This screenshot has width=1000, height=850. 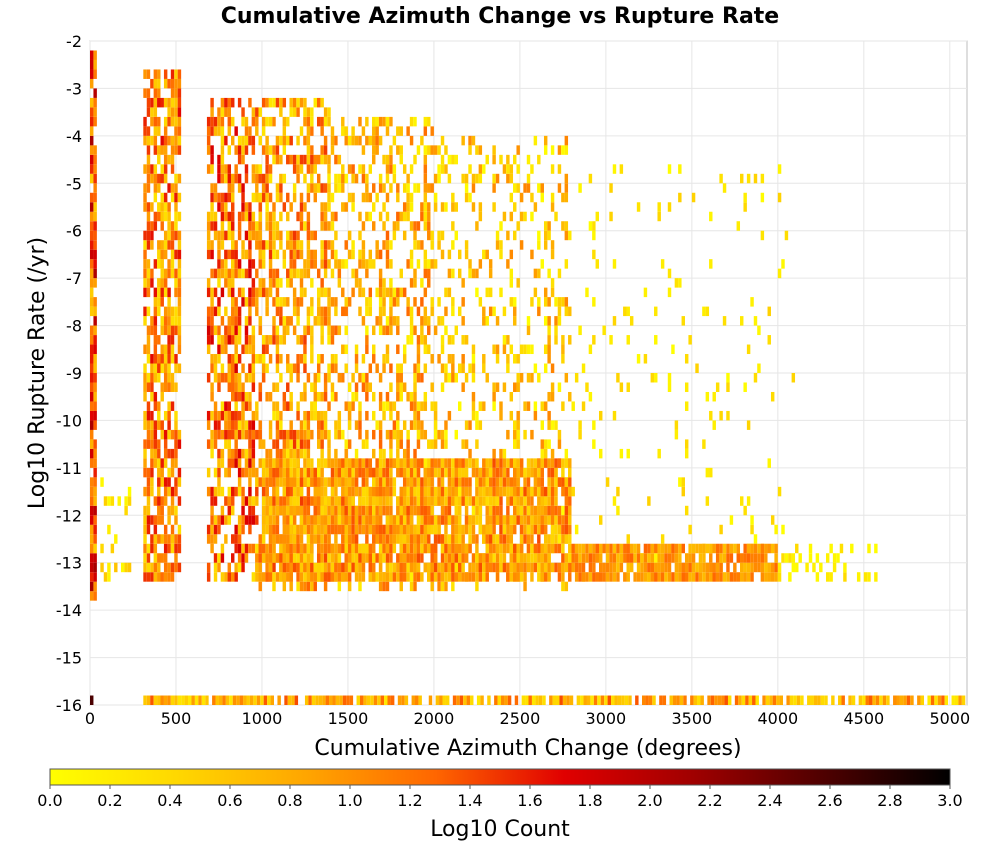 What do you see at coordinates (709, 800) in the screenshot?
I see `colorbar-tick-label: 2.2` at bounding box center [709, 800].